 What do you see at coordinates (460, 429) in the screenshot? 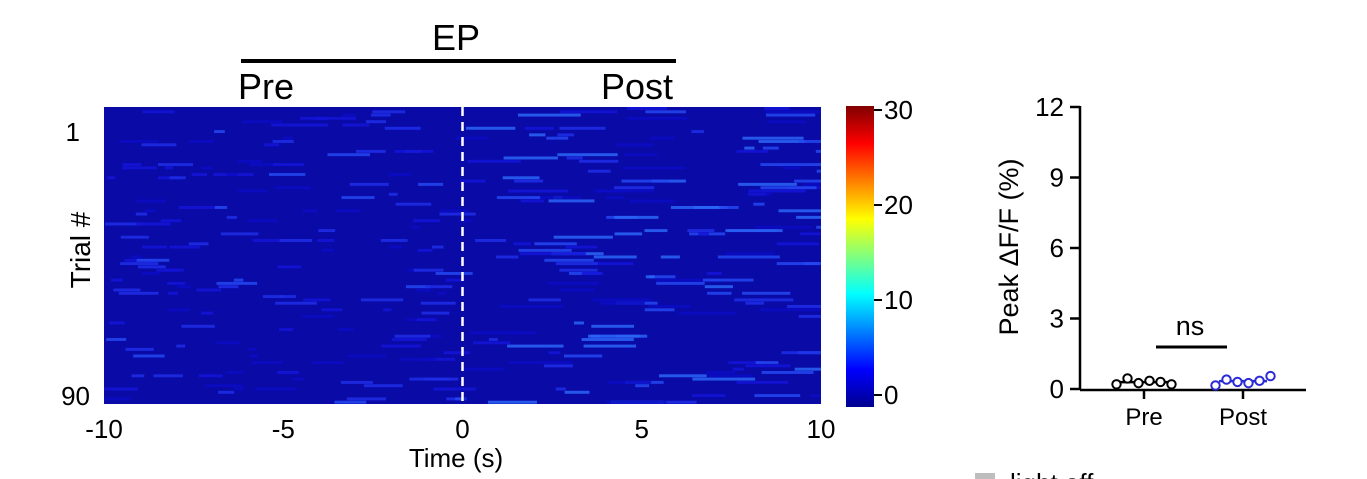
I see `heatmap-x-ticks: -10 -5 0 5 10` at bounding box center [460, 429].